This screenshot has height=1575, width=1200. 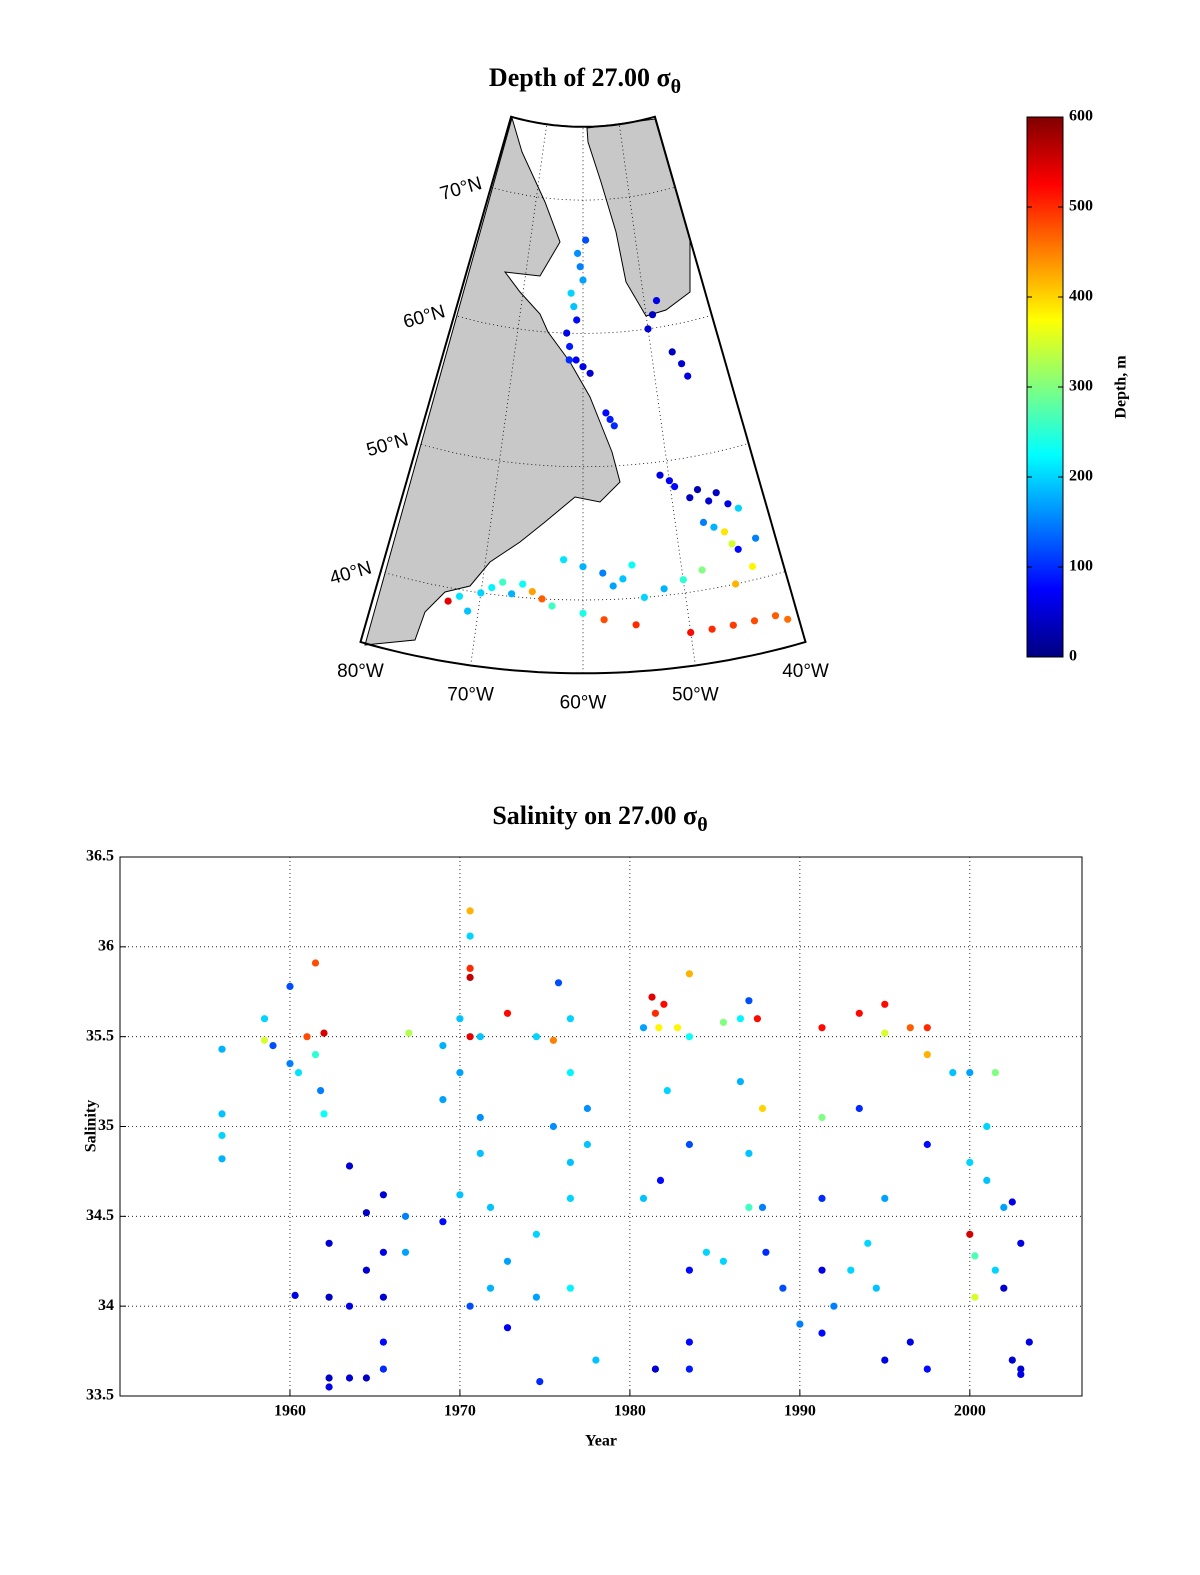 I want to click on scatter-title-text: Salinity on 27.00 σ, so click(x=594, y=815).